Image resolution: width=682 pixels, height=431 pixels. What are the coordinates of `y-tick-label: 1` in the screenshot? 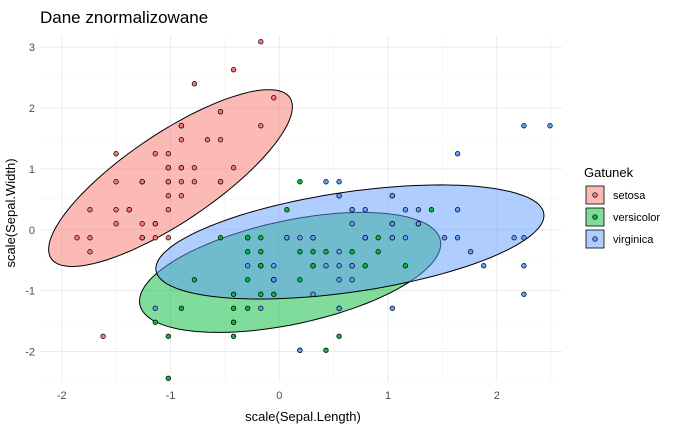 It's located at (32, 170).